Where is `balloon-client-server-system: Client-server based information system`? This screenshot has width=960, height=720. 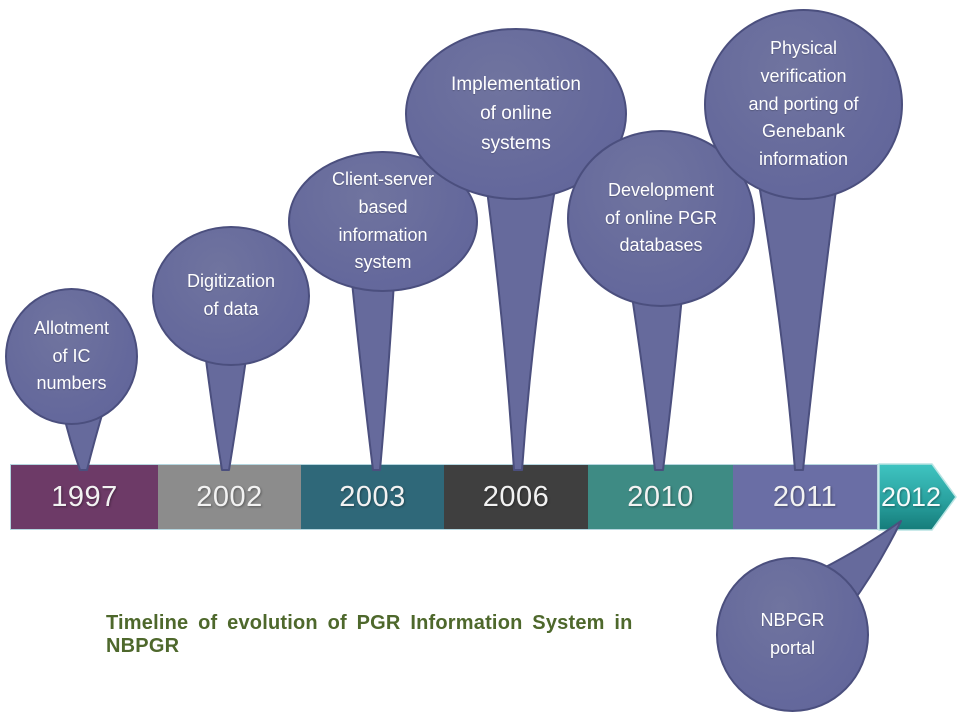
balloon-client-server-system: Client-server based information system is located at coordinates (383, 221).